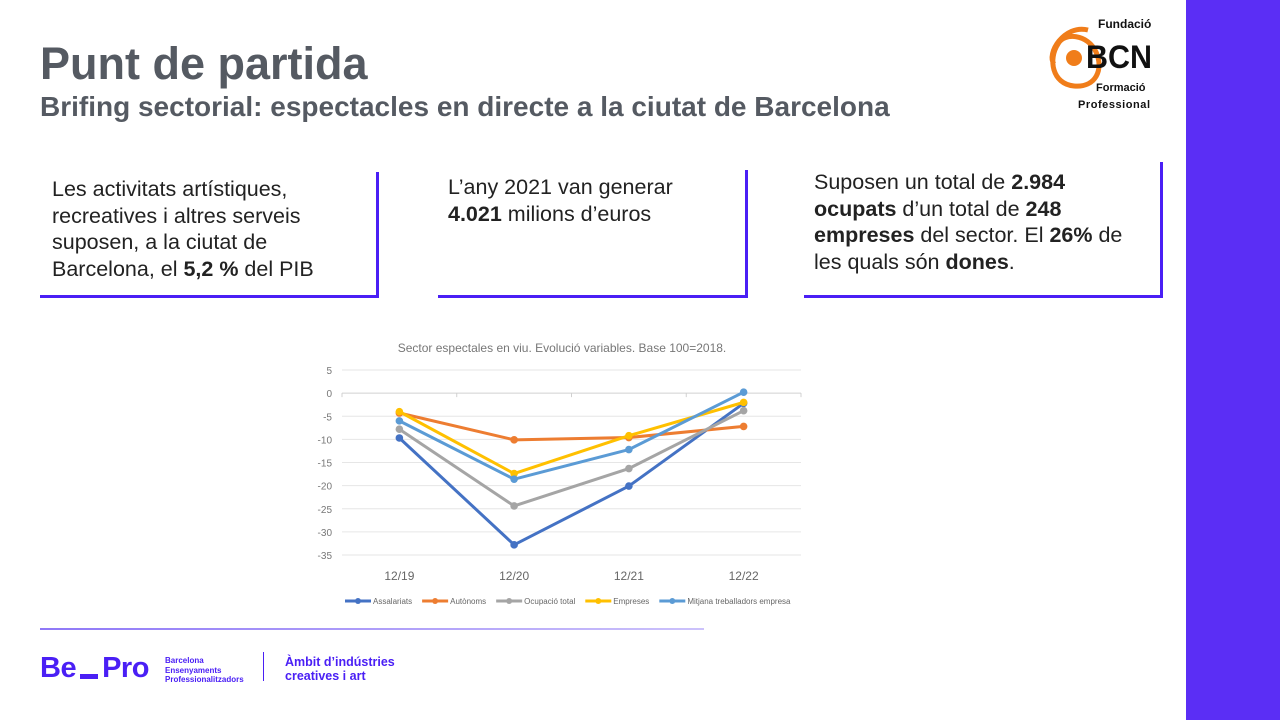 This screenshot has width=1280, height=720. I want to click on legend-label: Assalariats, so click(392, 601).